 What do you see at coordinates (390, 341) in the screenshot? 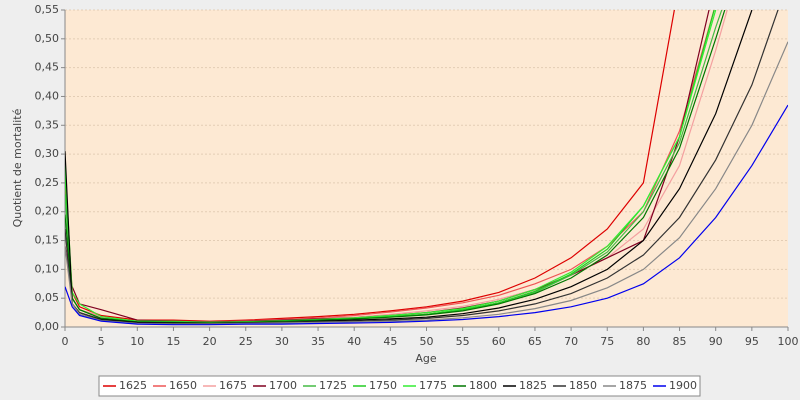
I see `x-tick-label: 45` at bounding box center [390, 341].